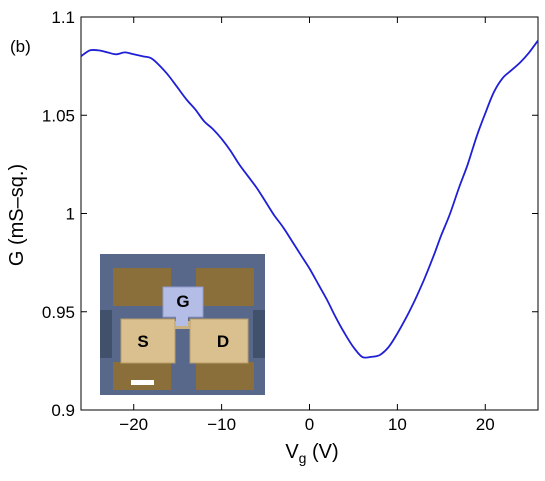  Describe the element at coordinates (133, 424) in the screenshot. I see `x-tick-label: −20` at that location.